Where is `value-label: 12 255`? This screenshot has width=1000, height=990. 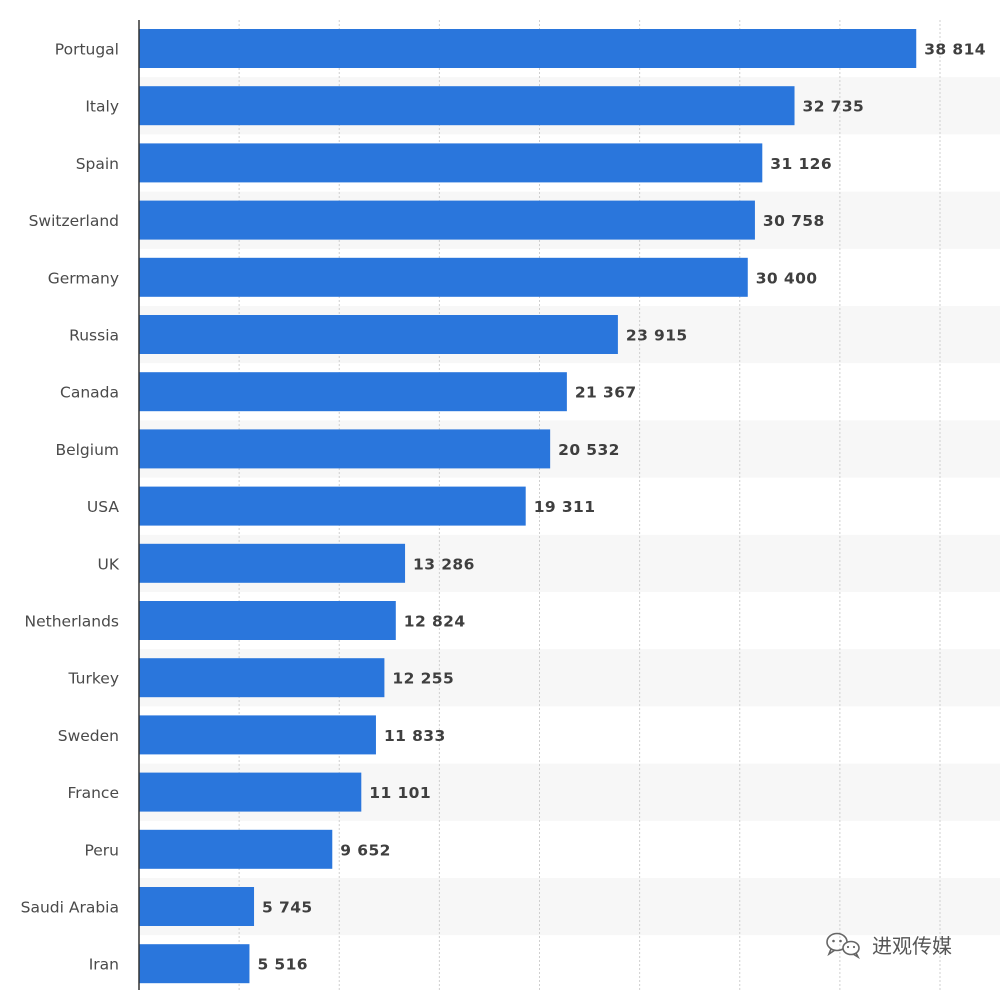
value-label: 12 255 is located at coordinates (423, 679).